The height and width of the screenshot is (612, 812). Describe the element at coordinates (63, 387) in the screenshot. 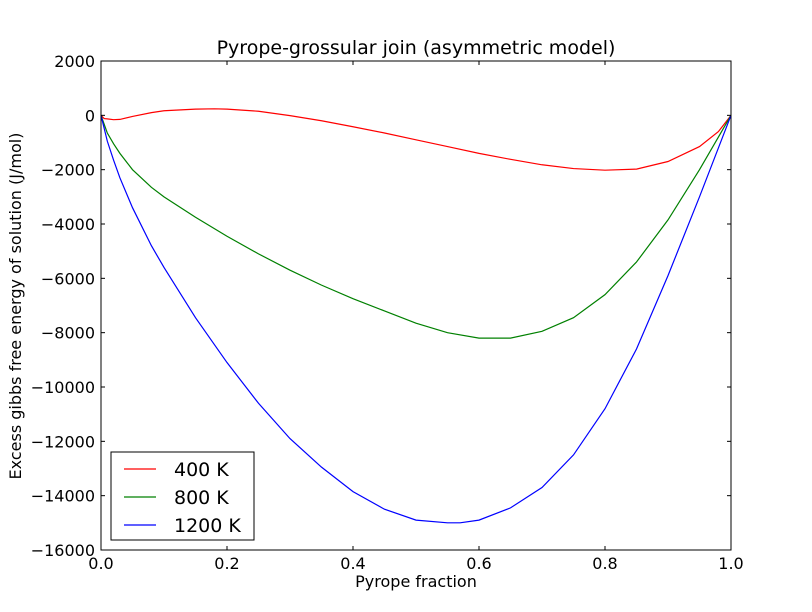

I see `y-tick-label: −10000` at that location.